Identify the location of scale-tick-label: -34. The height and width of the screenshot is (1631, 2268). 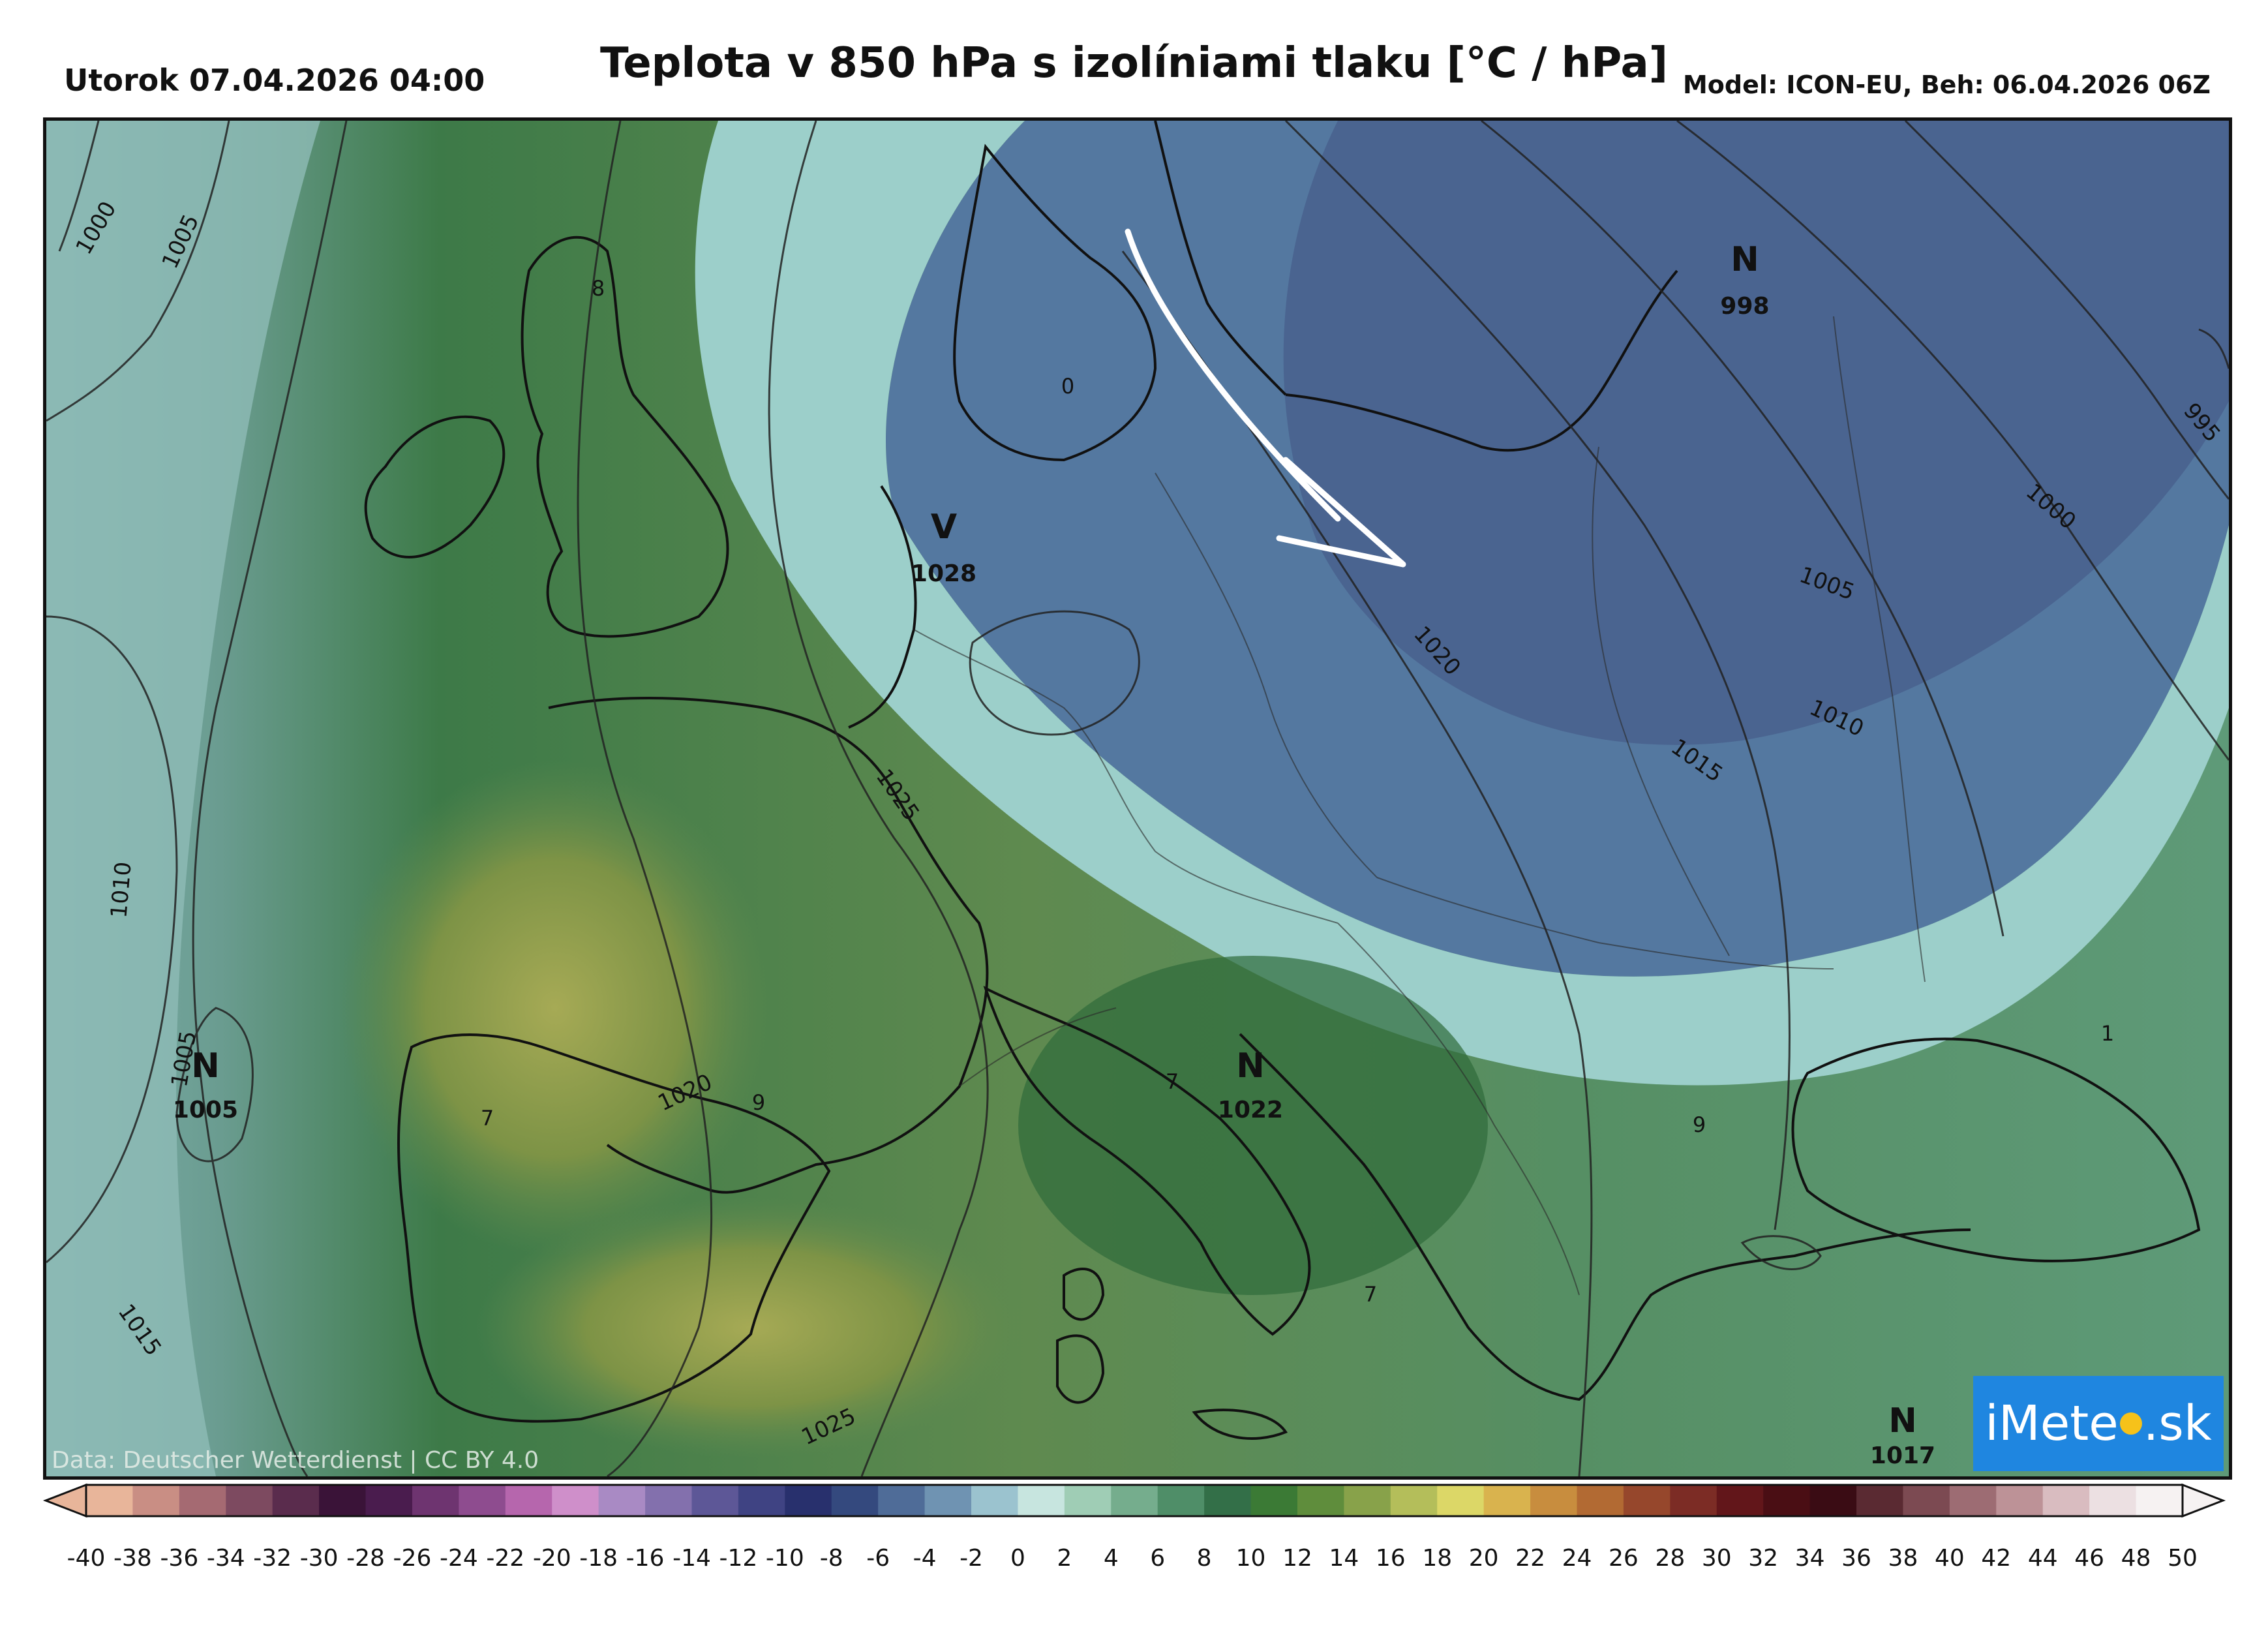
(226, 1558).